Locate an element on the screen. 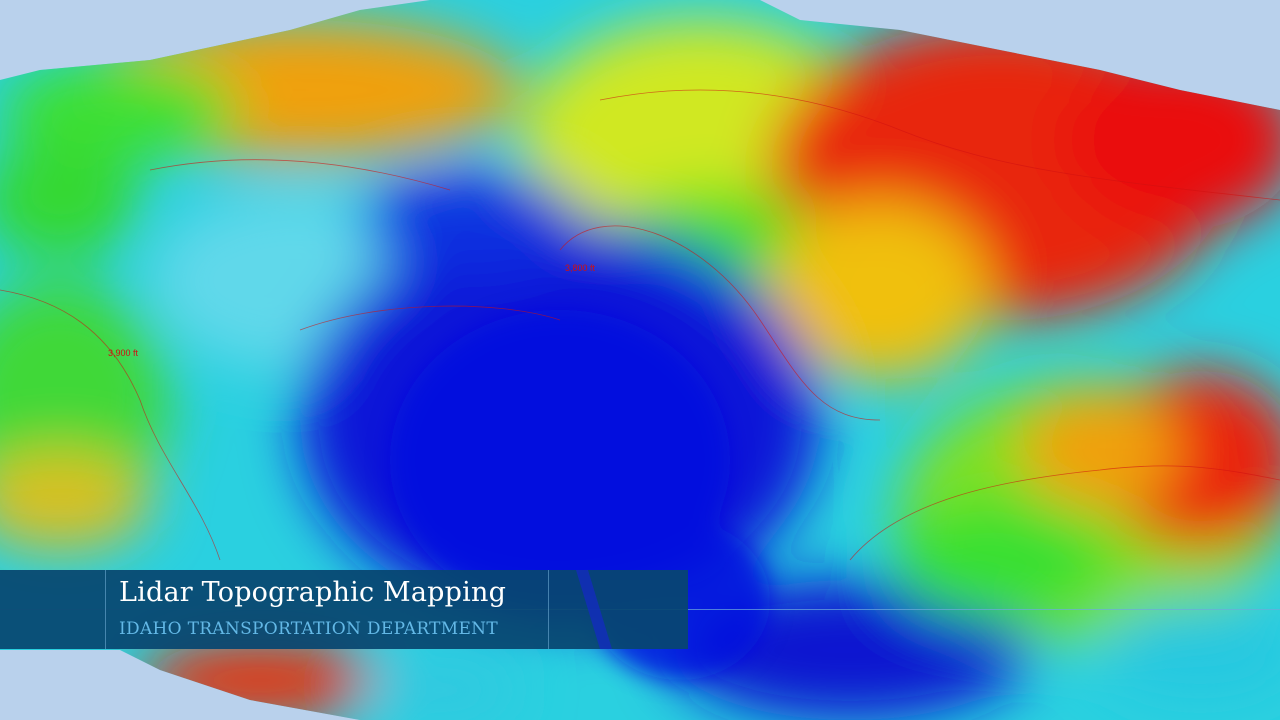  lower-third-subtitle: IDAHO TRANSPORTATION DEPARTMENT is located at coordinates (308, 629).